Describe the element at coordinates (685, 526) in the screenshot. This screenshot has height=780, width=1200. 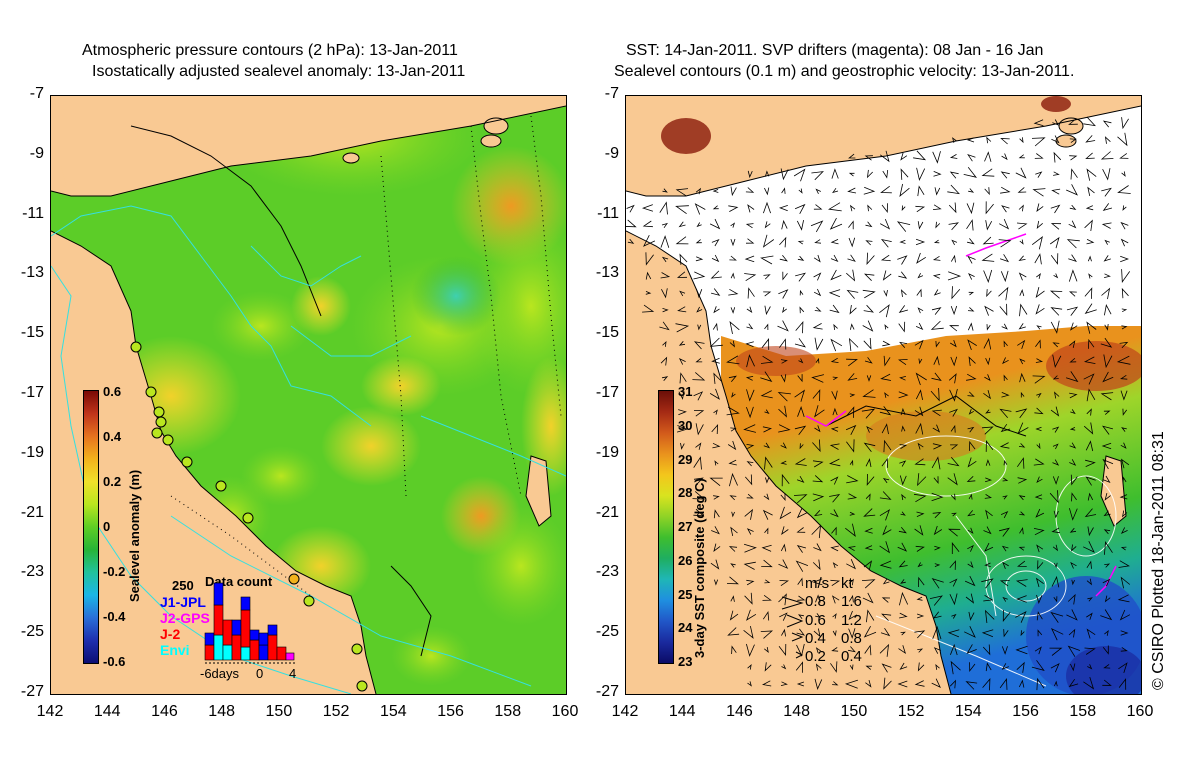
I see `colorbar-tick: 27` at that location.